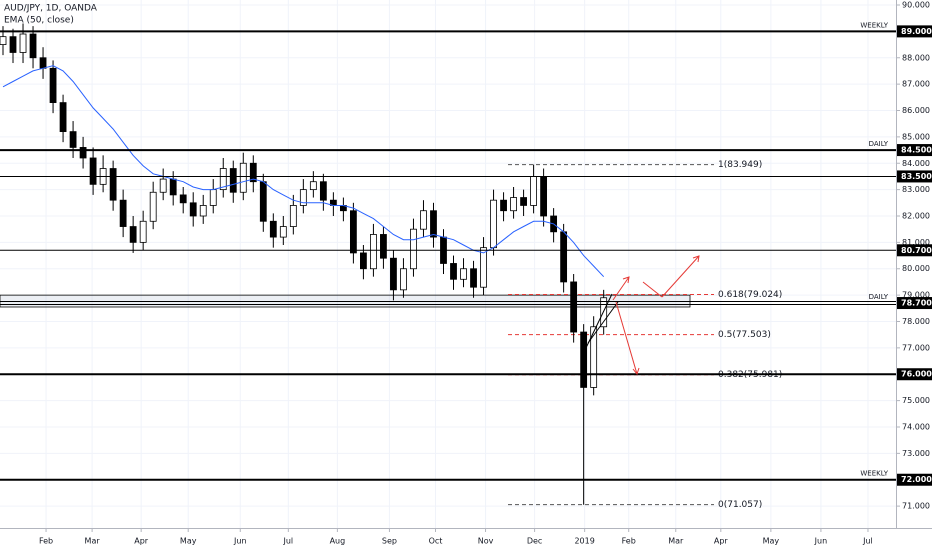 The image size is (932, 550). Describe the element at coordinates (916, 506) in the screenshot. I see `y-tick-label: 71.000` at that location.